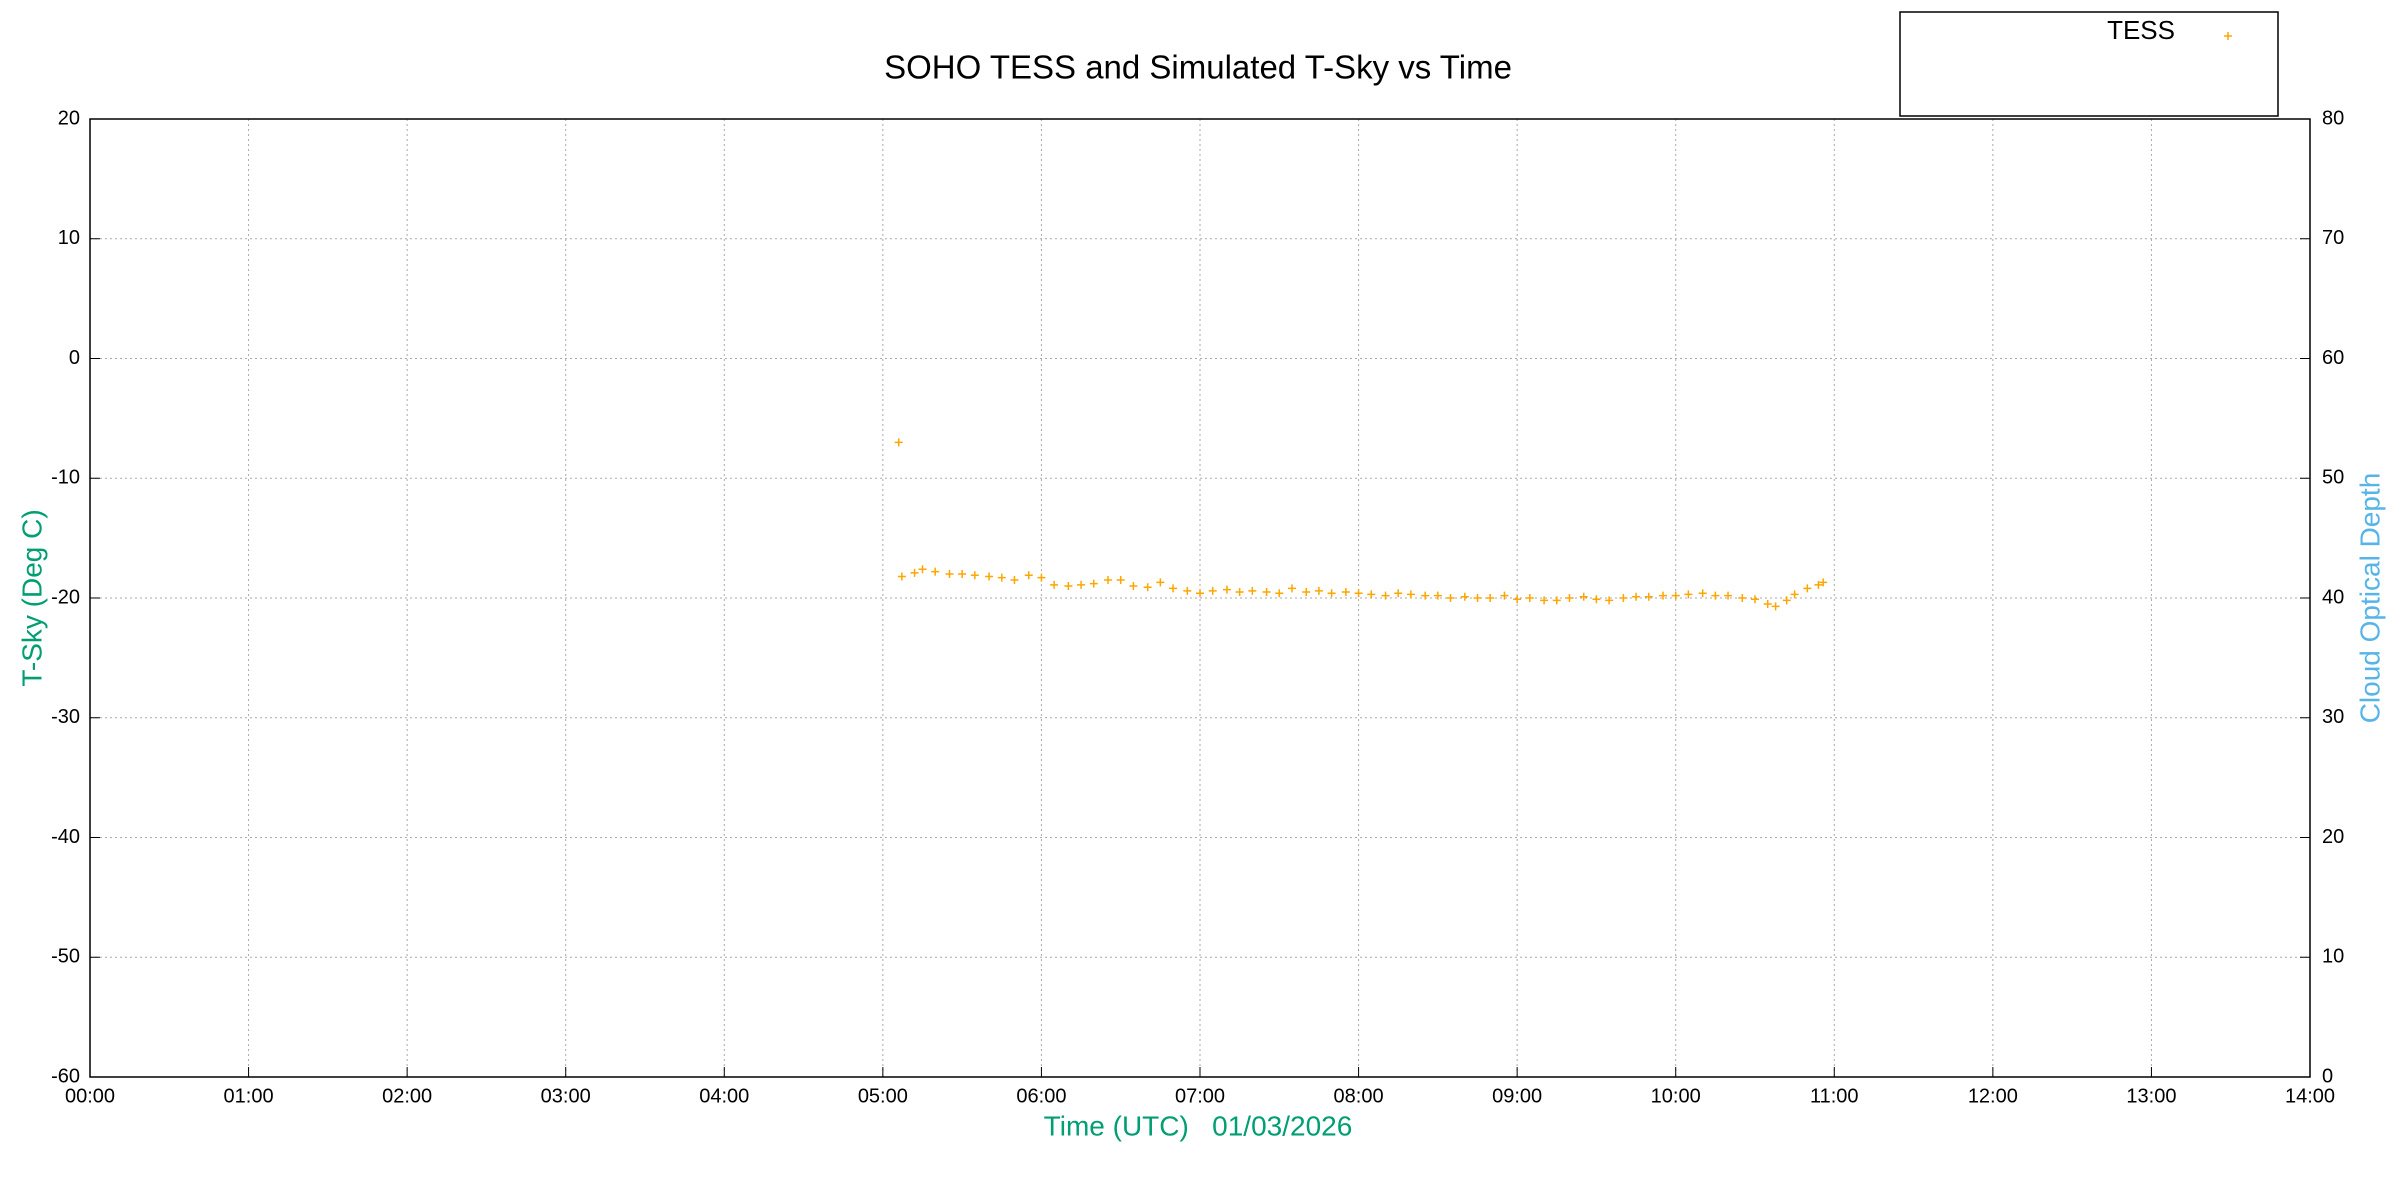 This screenshot has width=2400, height=1200. What do you see at coordinates (1041, 1096) in the screenshot?
I see `x-tick-label: 06:00` at bounding box center [1041, 1096].